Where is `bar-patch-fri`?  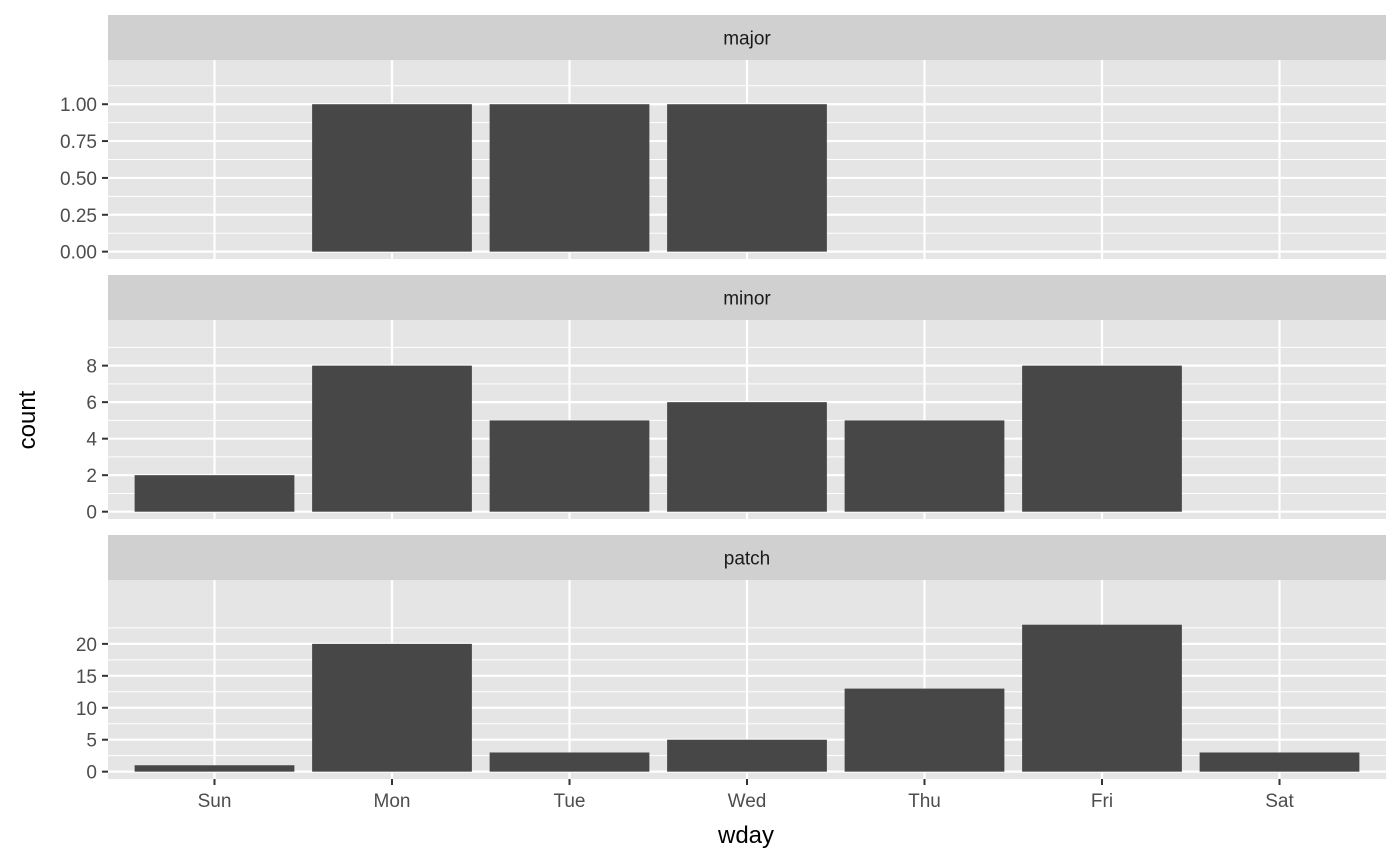
bar-patch-fri is located at coordinates (1102, 698).